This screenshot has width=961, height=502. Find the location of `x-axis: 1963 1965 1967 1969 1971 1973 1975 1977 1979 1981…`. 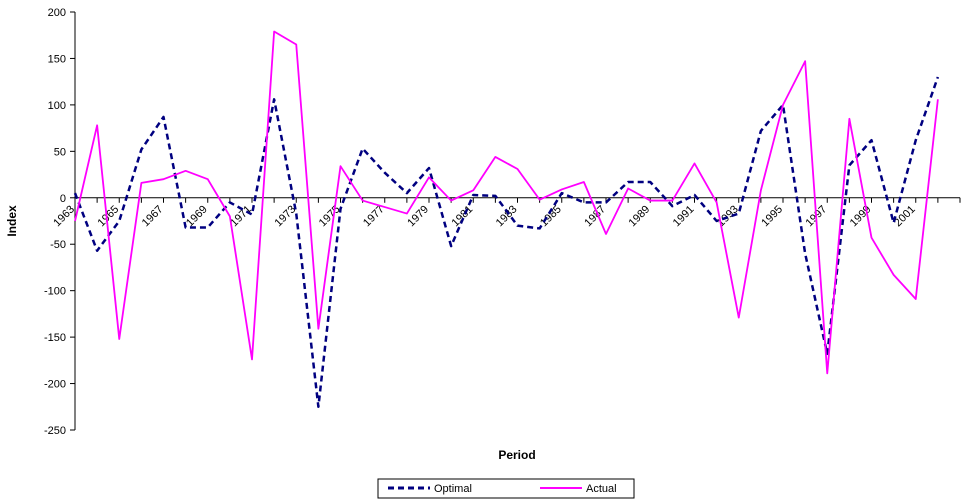

x-axis: 1963 1965 1967 1969 1971 1973 1975 1977 1979 1981… is located at coordinates (506, 213).